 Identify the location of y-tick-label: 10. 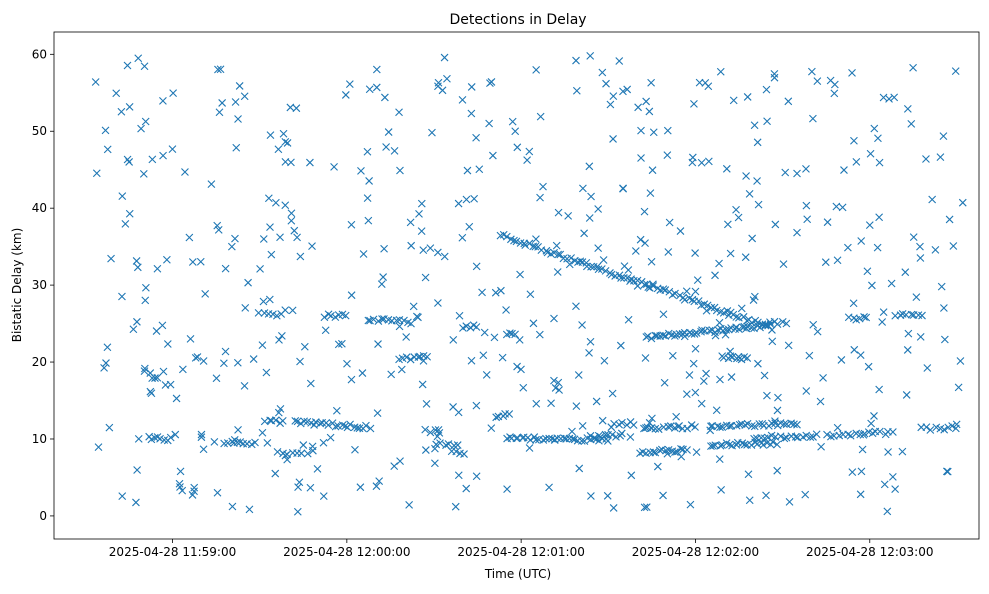
(39, 439).